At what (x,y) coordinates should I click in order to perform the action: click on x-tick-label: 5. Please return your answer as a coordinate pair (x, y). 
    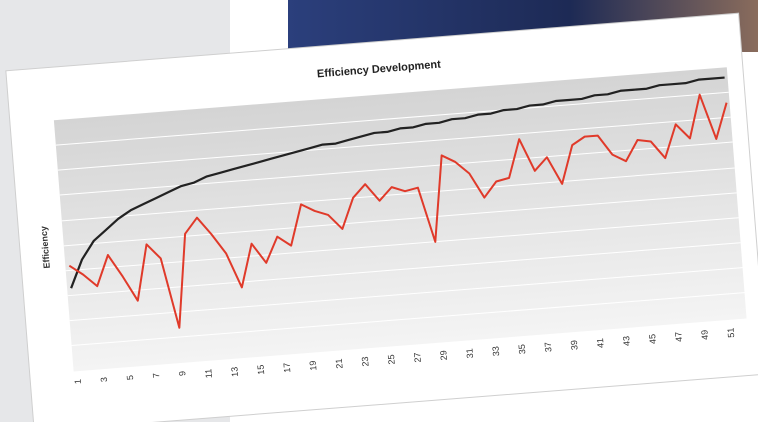
    Looking at the image, I should click on (130, 378).